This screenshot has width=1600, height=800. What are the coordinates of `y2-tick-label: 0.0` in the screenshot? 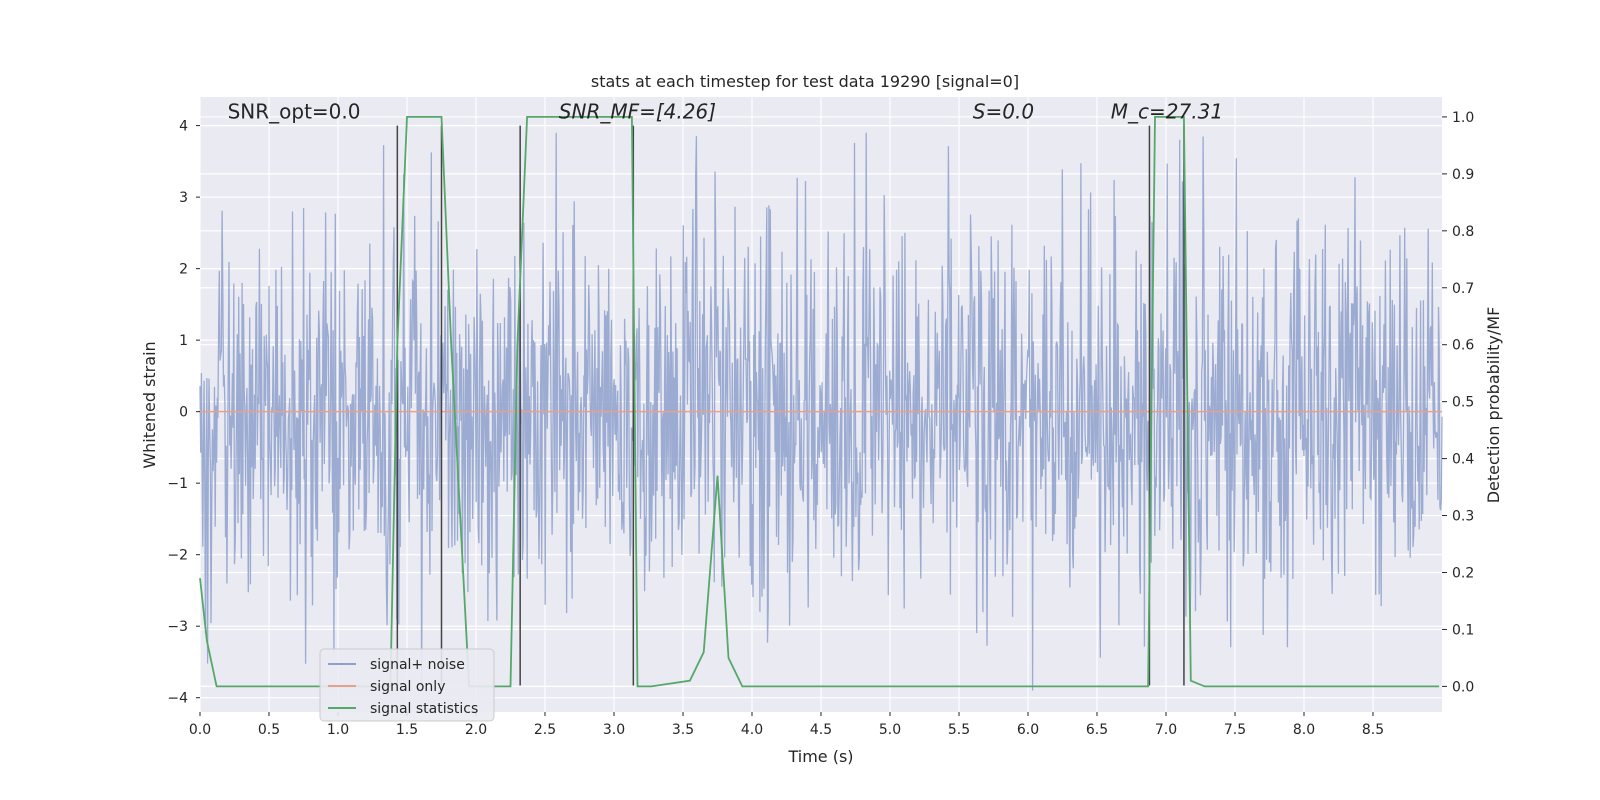 It's located at (1463, 687).